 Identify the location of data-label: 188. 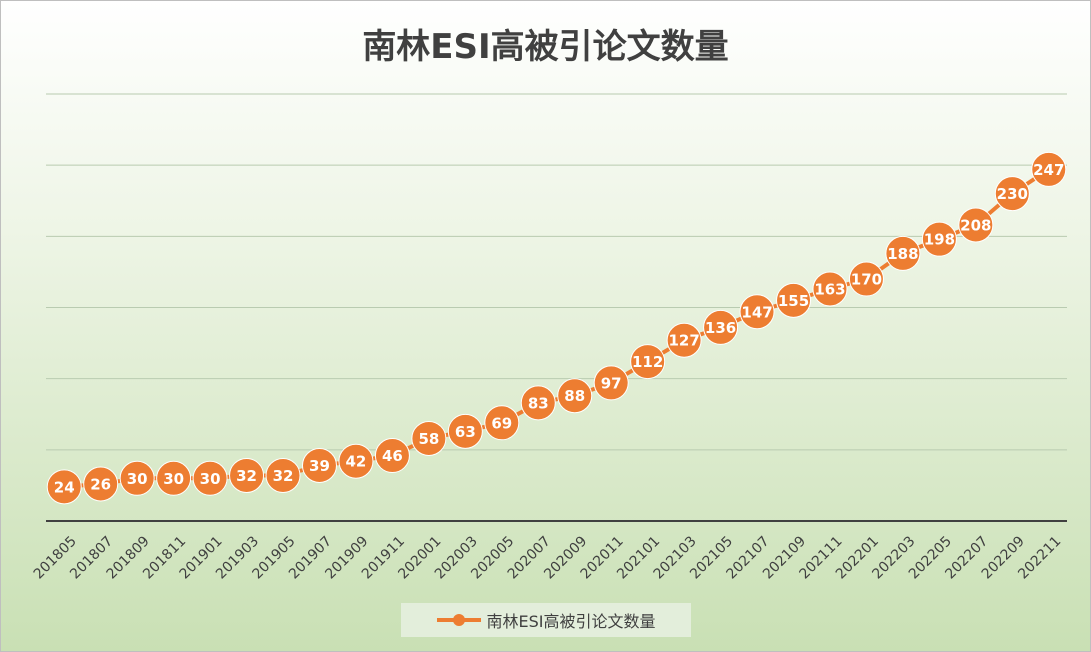
(902, 254).